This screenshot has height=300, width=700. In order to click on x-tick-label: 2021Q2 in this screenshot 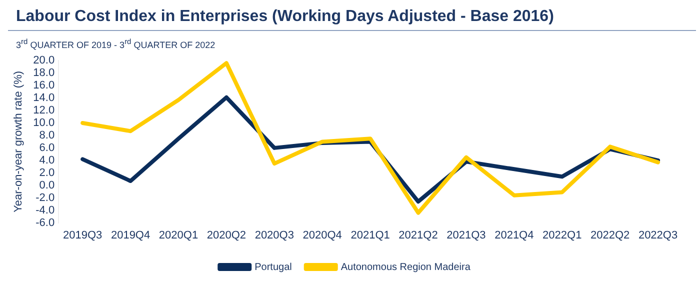, I will do `click(418, 235)`.